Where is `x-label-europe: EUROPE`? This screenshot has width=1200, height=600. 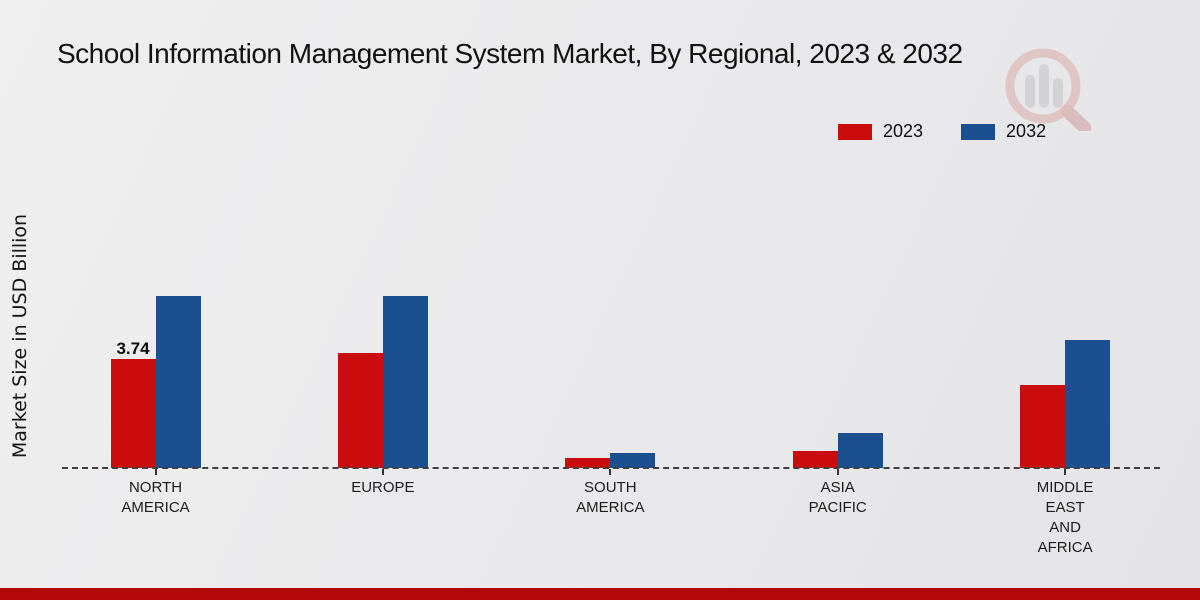
x-label-europe: EUROPE is located at coordinates (383, 487).